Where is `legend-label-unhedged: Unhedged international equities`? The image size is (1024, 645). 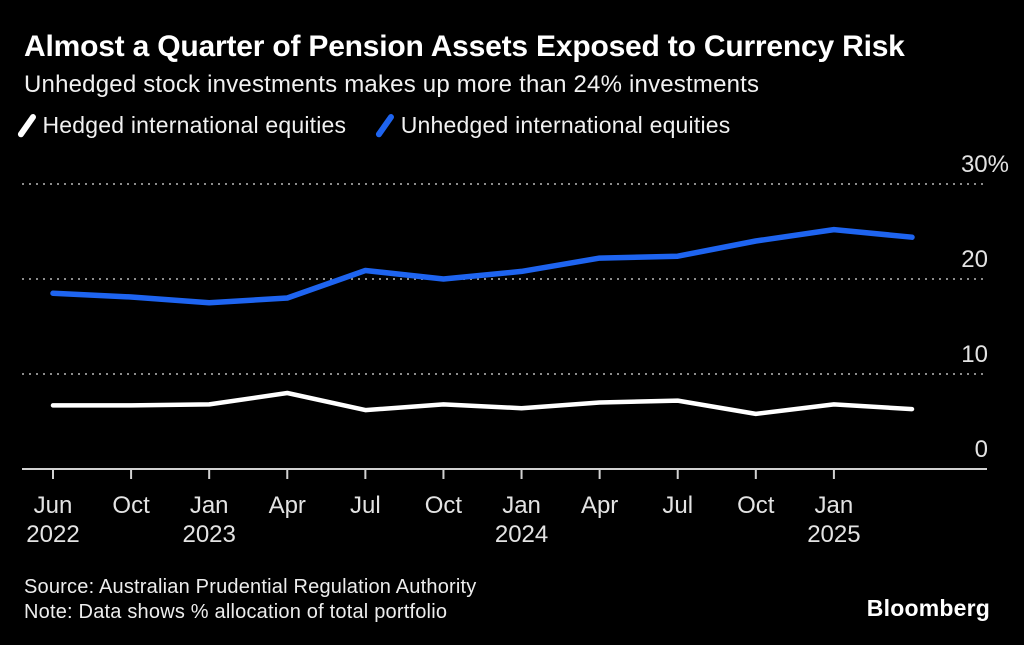 legend-label-unhedged: Unhedged international equities is located at coordinates (565, 125).